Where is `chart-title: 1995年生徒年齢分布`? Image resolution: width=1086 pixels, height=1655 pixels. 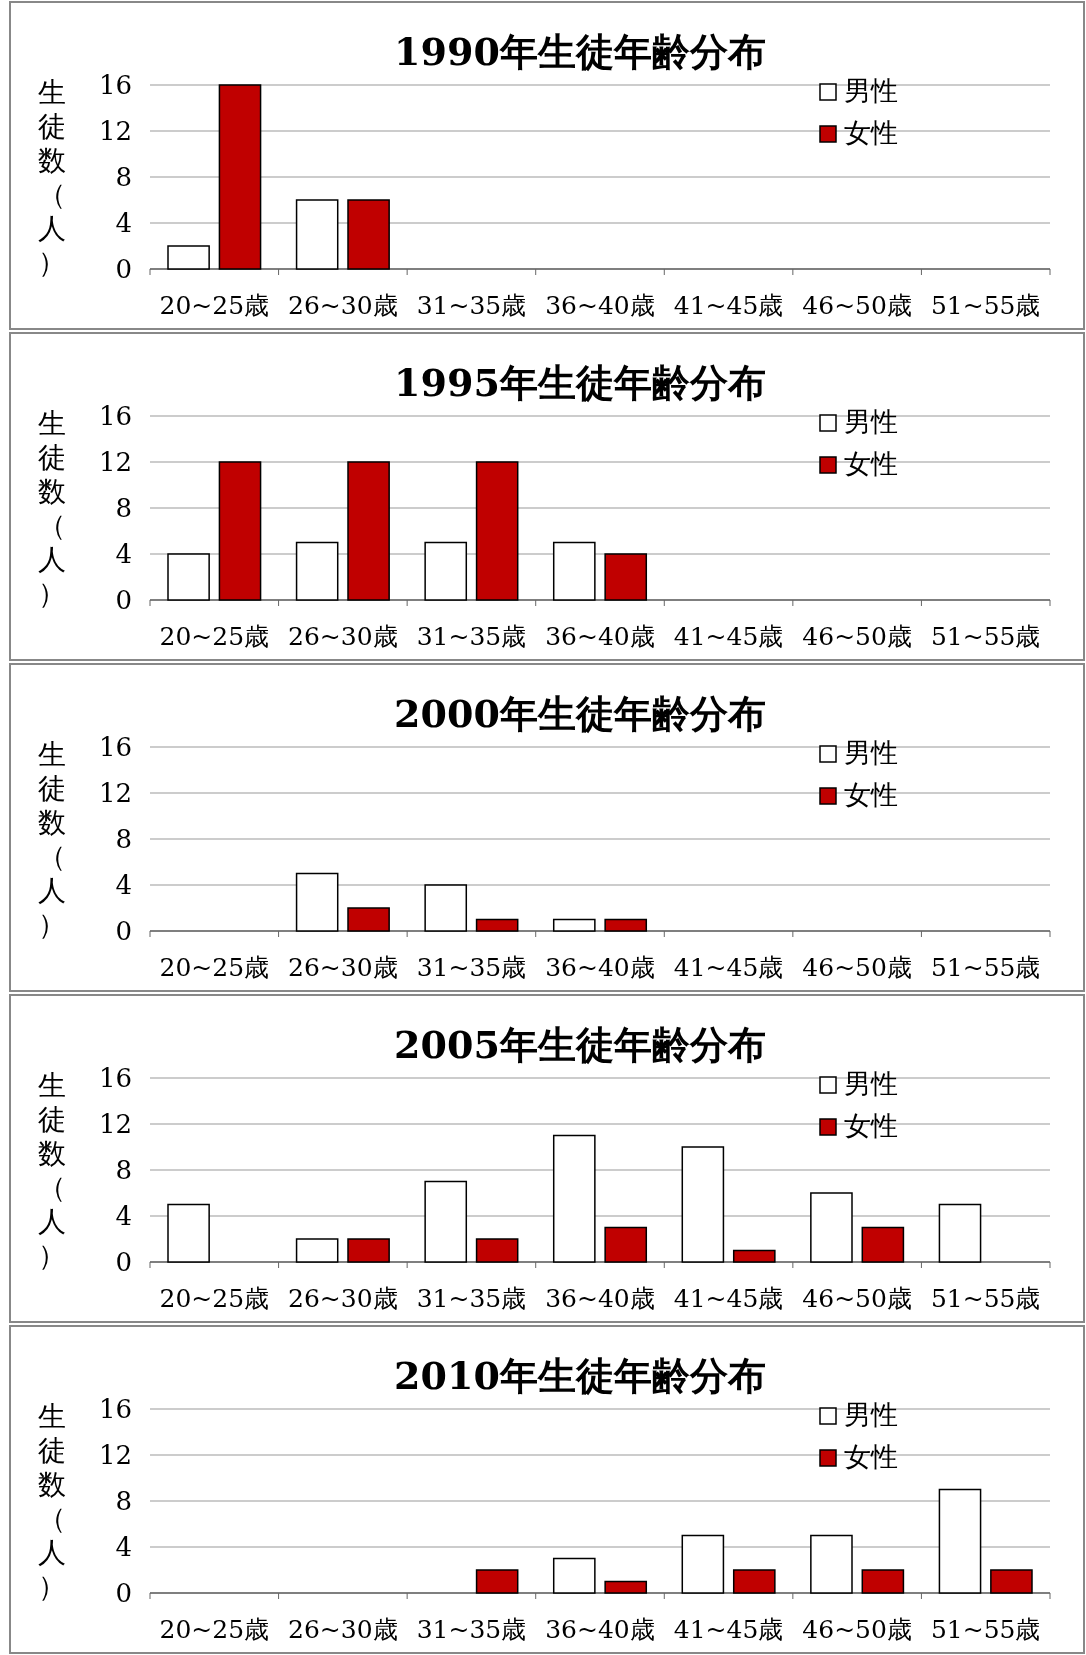 chart-title: 1995年生徒年齢分布 is located at coordinates (580, 382).